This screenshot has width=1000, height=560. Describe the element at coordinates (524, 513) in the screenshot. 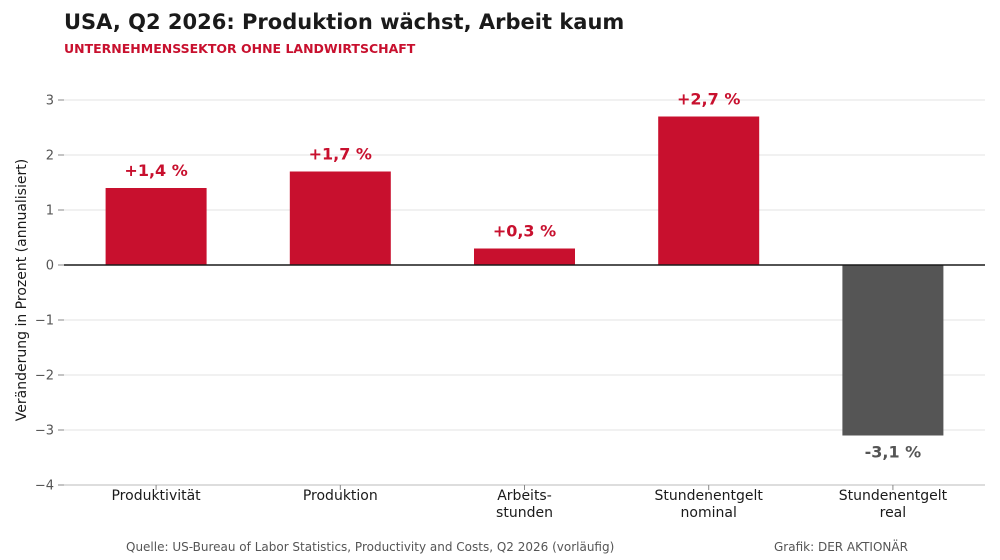

I see `x-tick-label: stunden` at that location.